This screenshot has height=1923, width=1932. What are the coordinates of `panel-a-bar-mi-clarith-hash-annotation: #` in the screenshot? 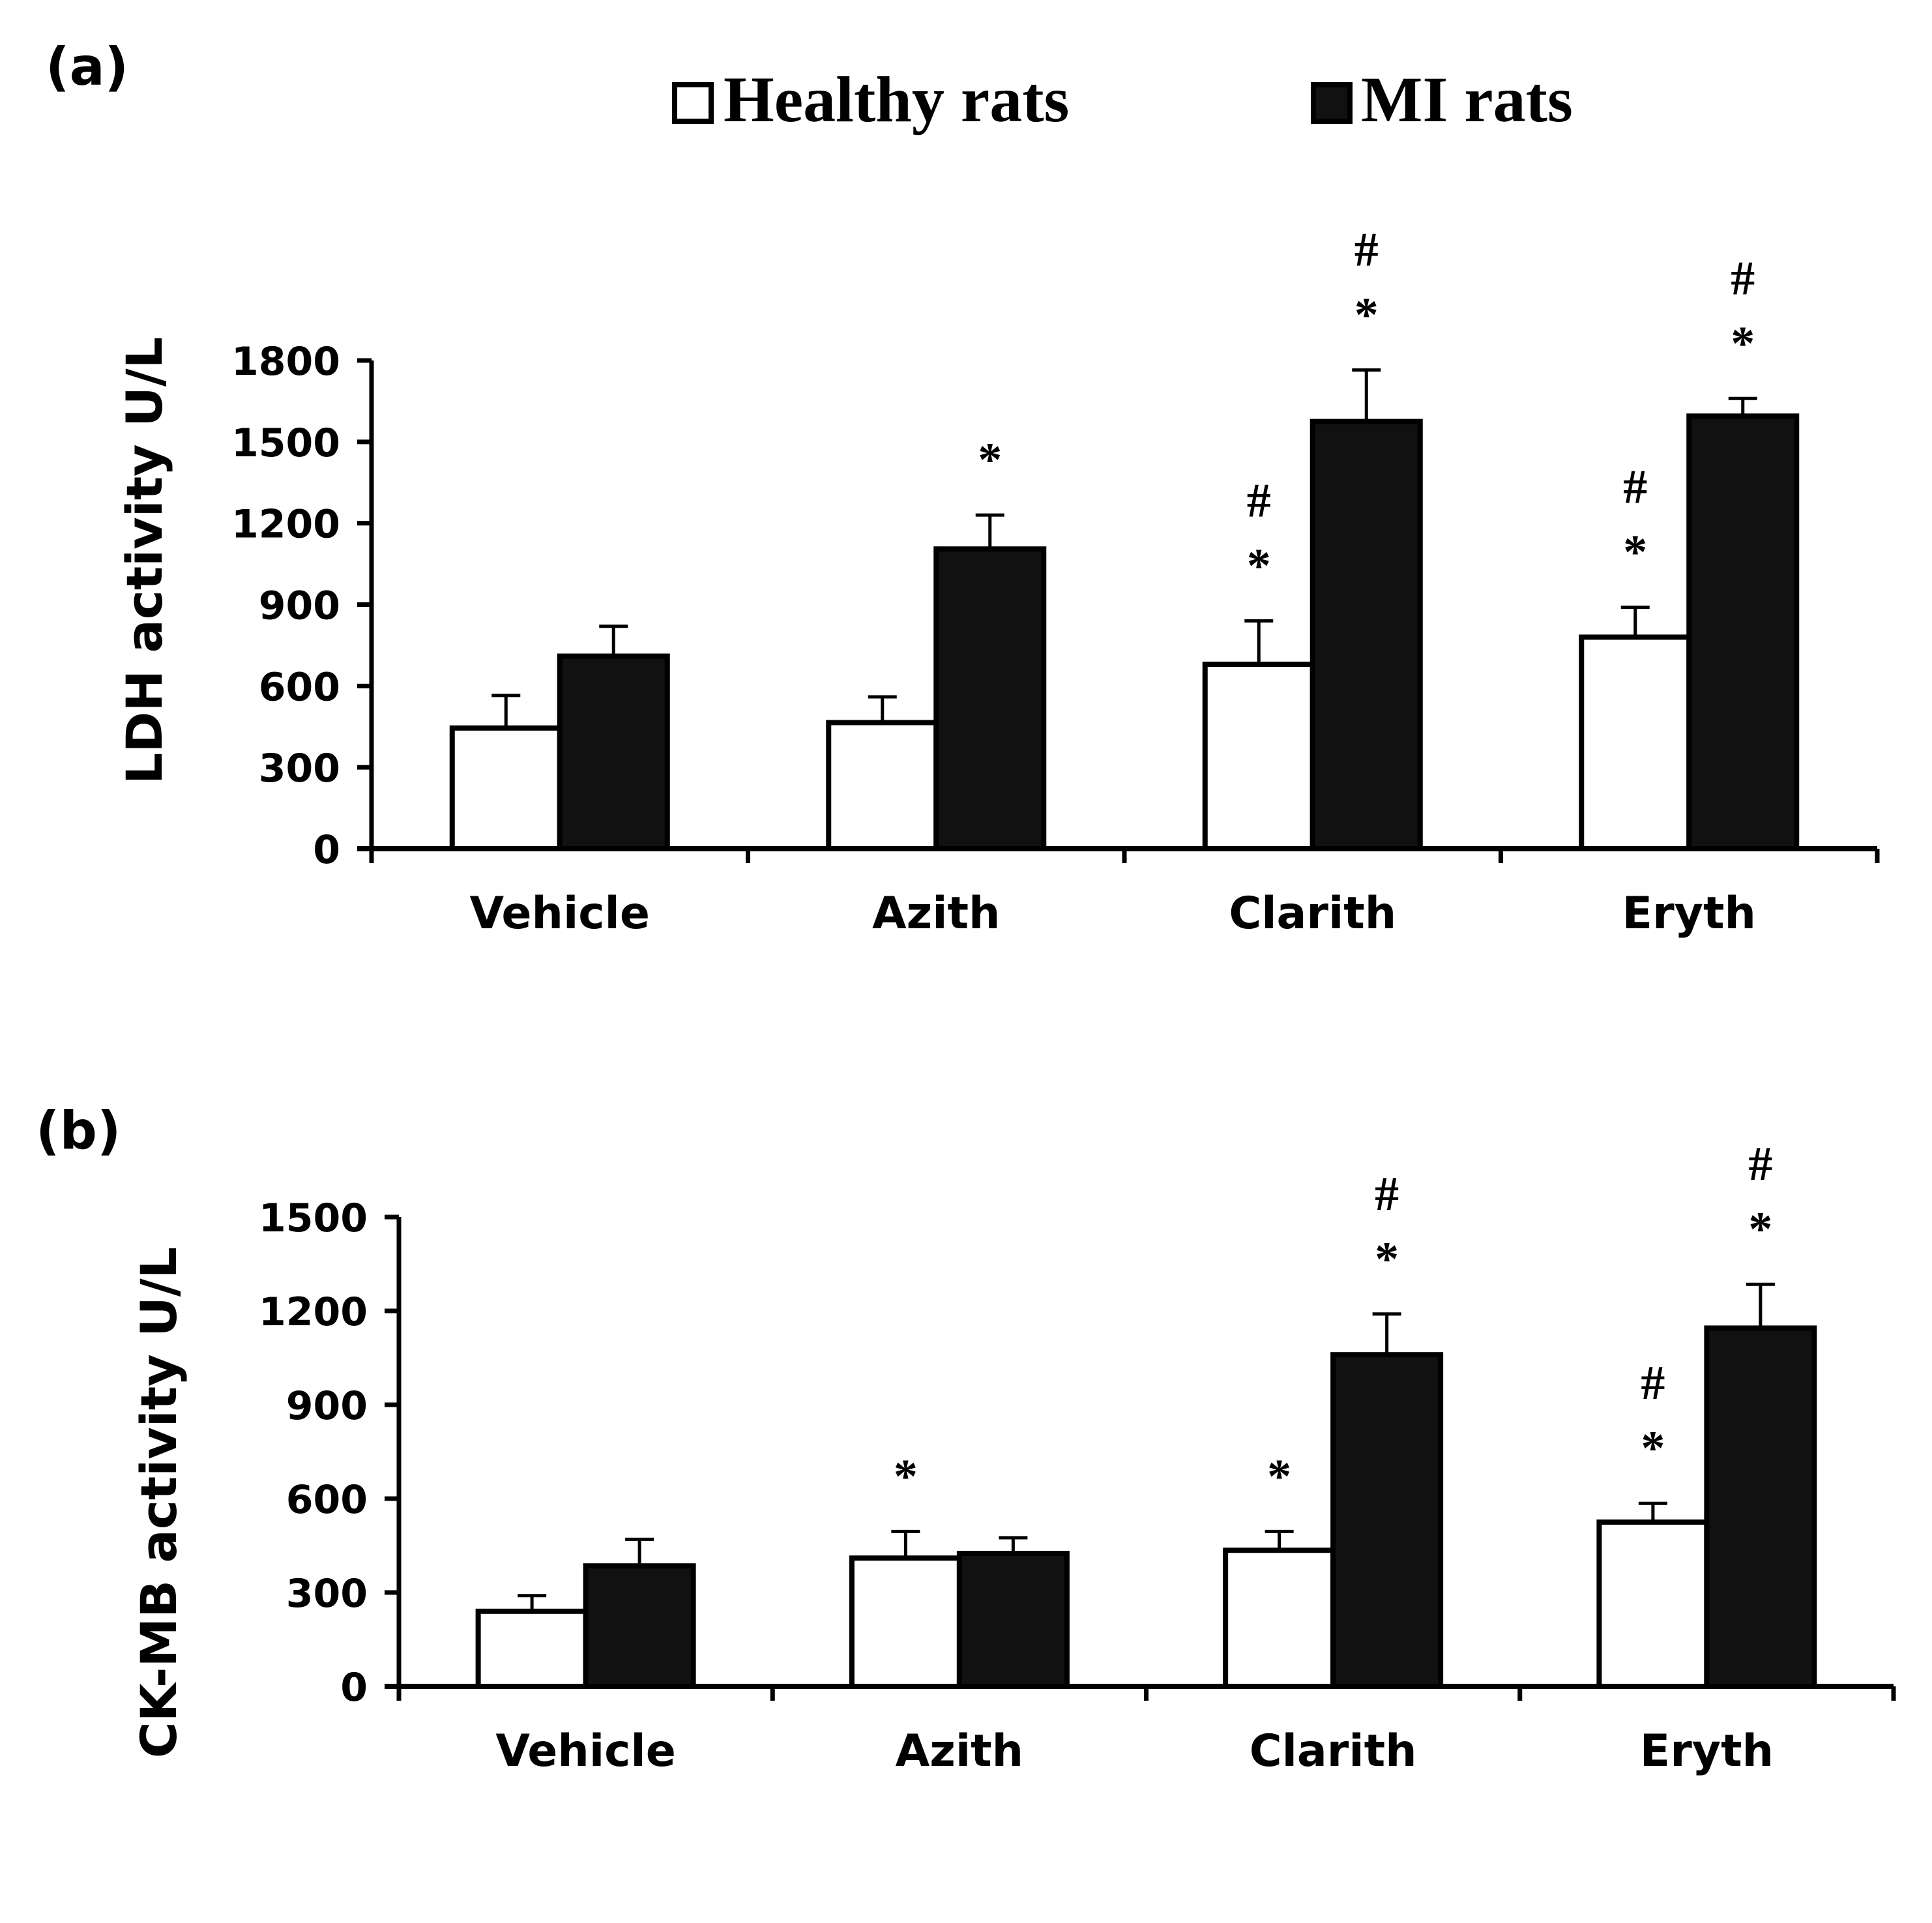 It's located at (1366, 250).